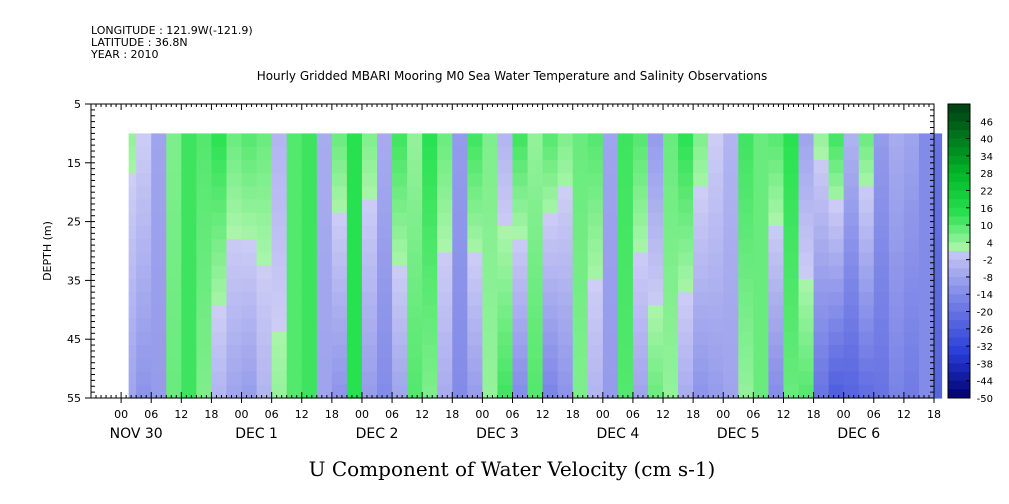 The width and height of the screenshot is (1009, 504). Describe the element at coordinates (377, 434) in the screenshot. I see `day-label: DEC 2` at that location.